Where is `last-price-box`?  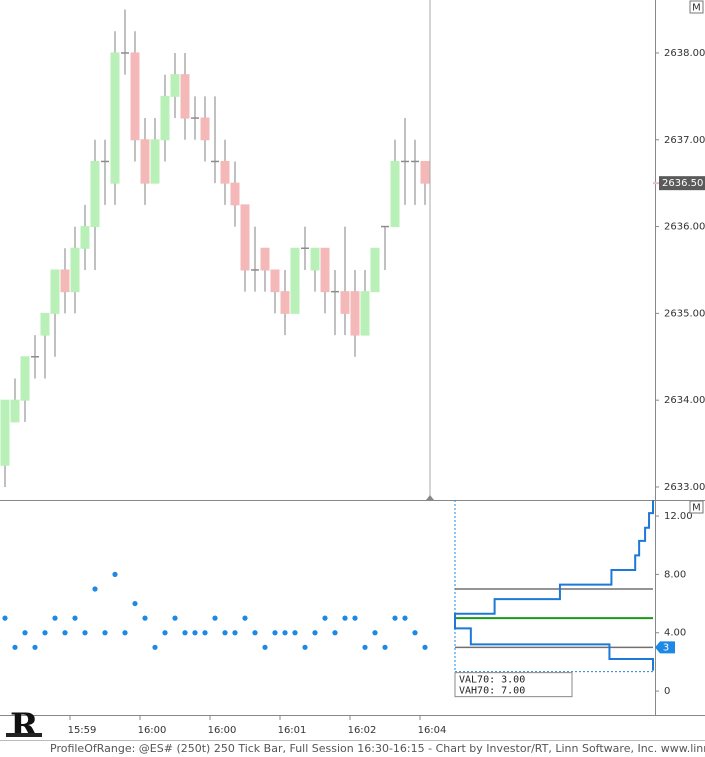 last-price-box is located at coordinates (682, 183).